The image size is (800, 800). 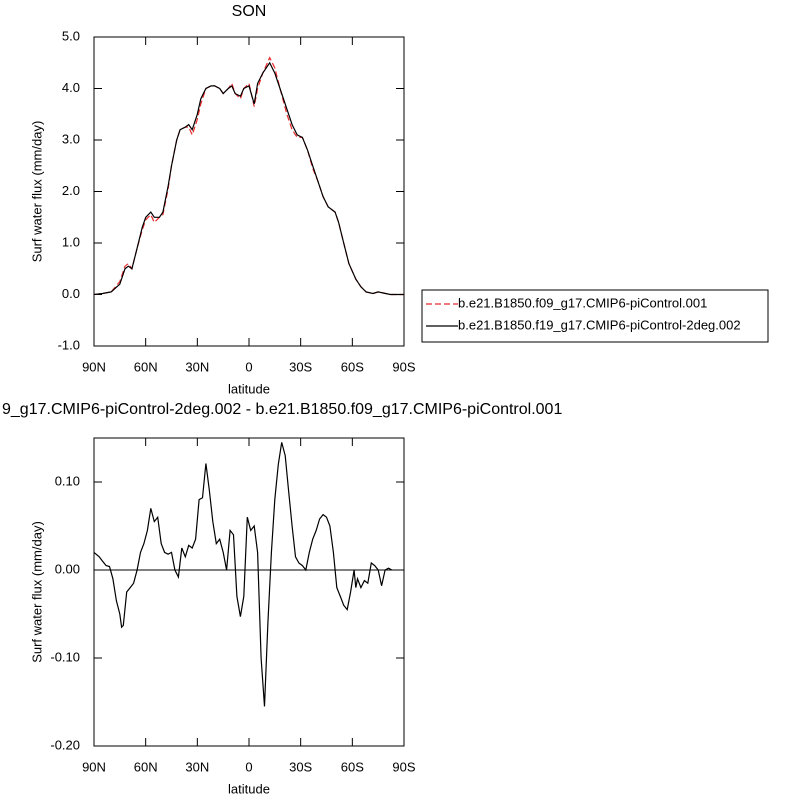 What do you see at coordinates (71, 241) in the screenshot?
I see `y-tick-label: 1.0` at bounding box center [71, 241].